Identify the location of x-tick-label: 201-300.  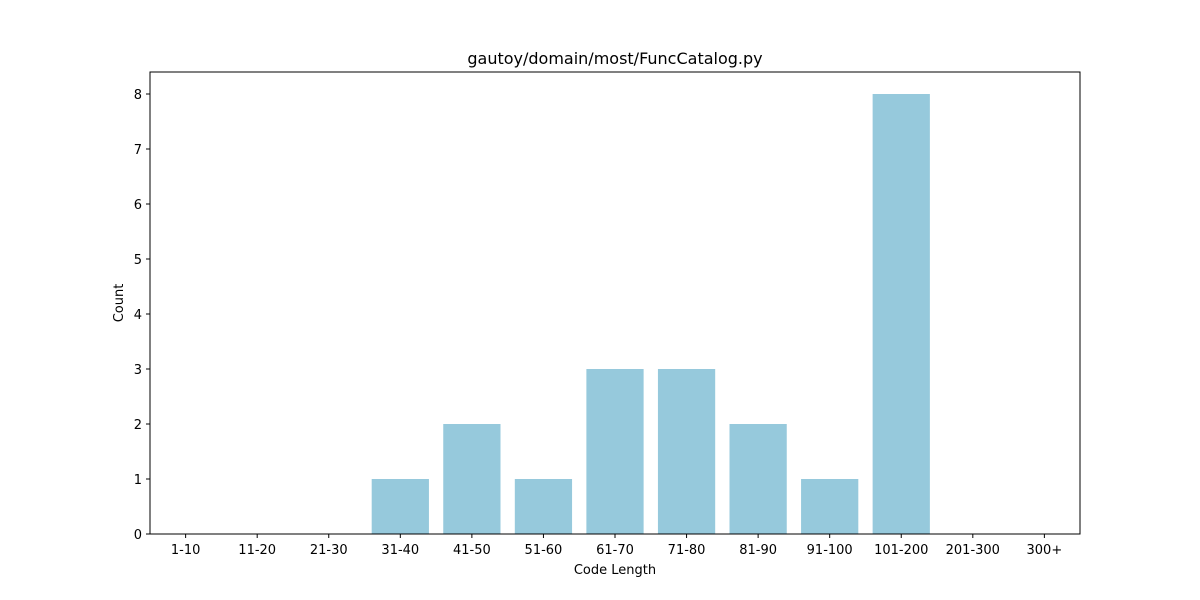
(973, 550).